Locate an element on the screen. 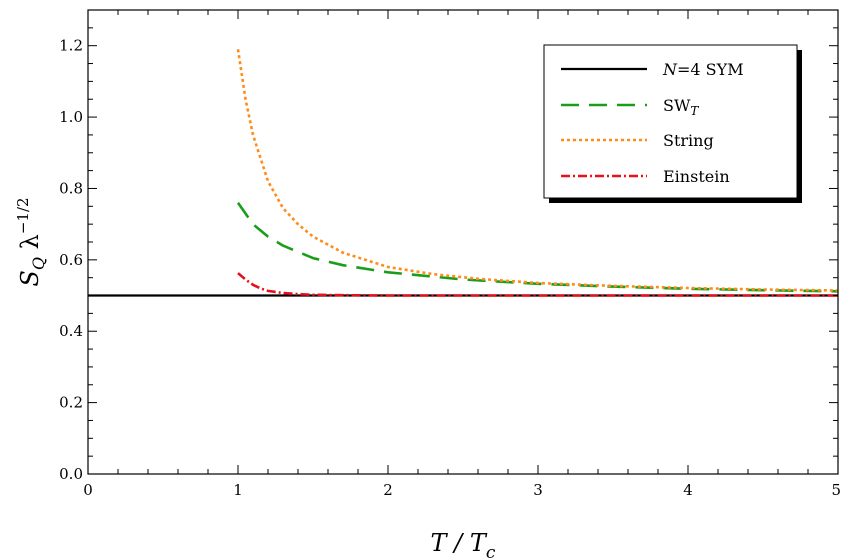  y-axis-label-exponent: −1/2 is located at coordinates (23, 215).